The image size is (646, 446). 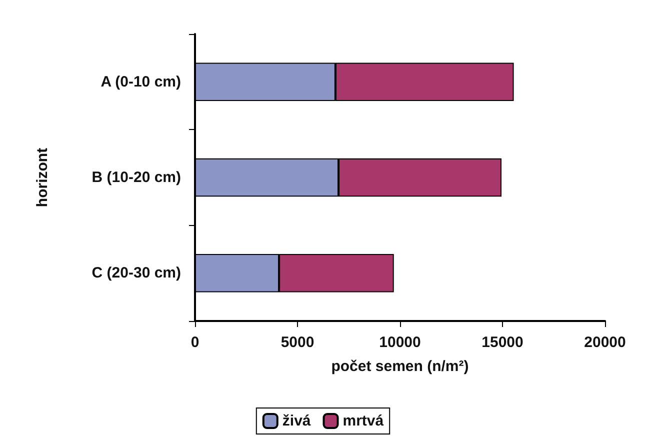 I want to click on y-tick-label: C (20-30 cm), so click(x=137, y=273).